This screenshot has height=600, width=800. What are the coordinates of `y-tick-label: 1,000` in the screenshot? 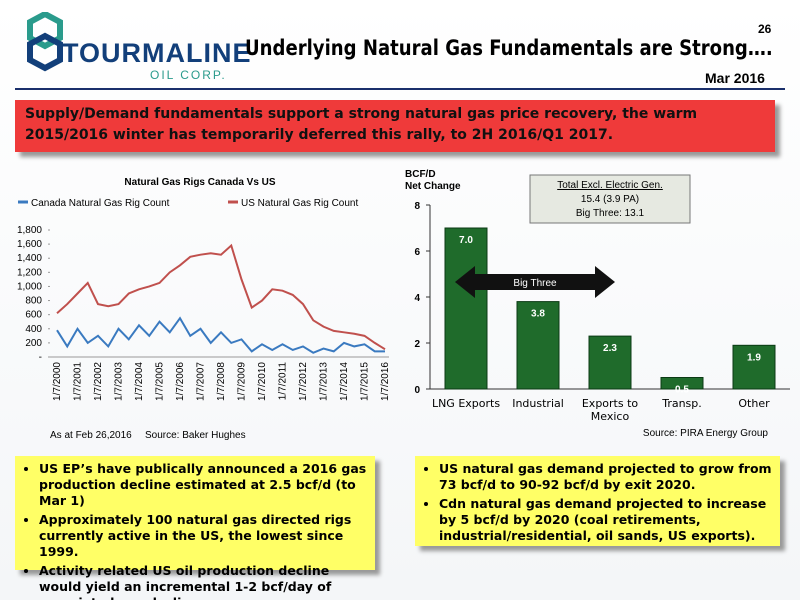 It's located at (29, 286).